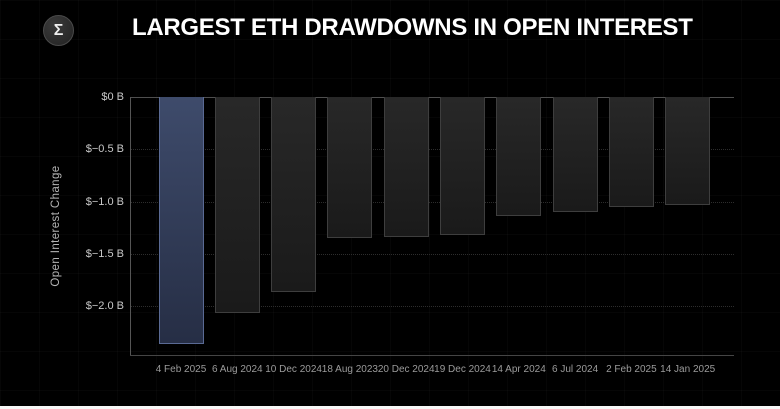 This screenshot has height=409, width=780. What do you see at coordinates (462, 369) in the screenshot?
I see `x-tick-label: 19 Dec 2024` at bounding box center [462, 369].